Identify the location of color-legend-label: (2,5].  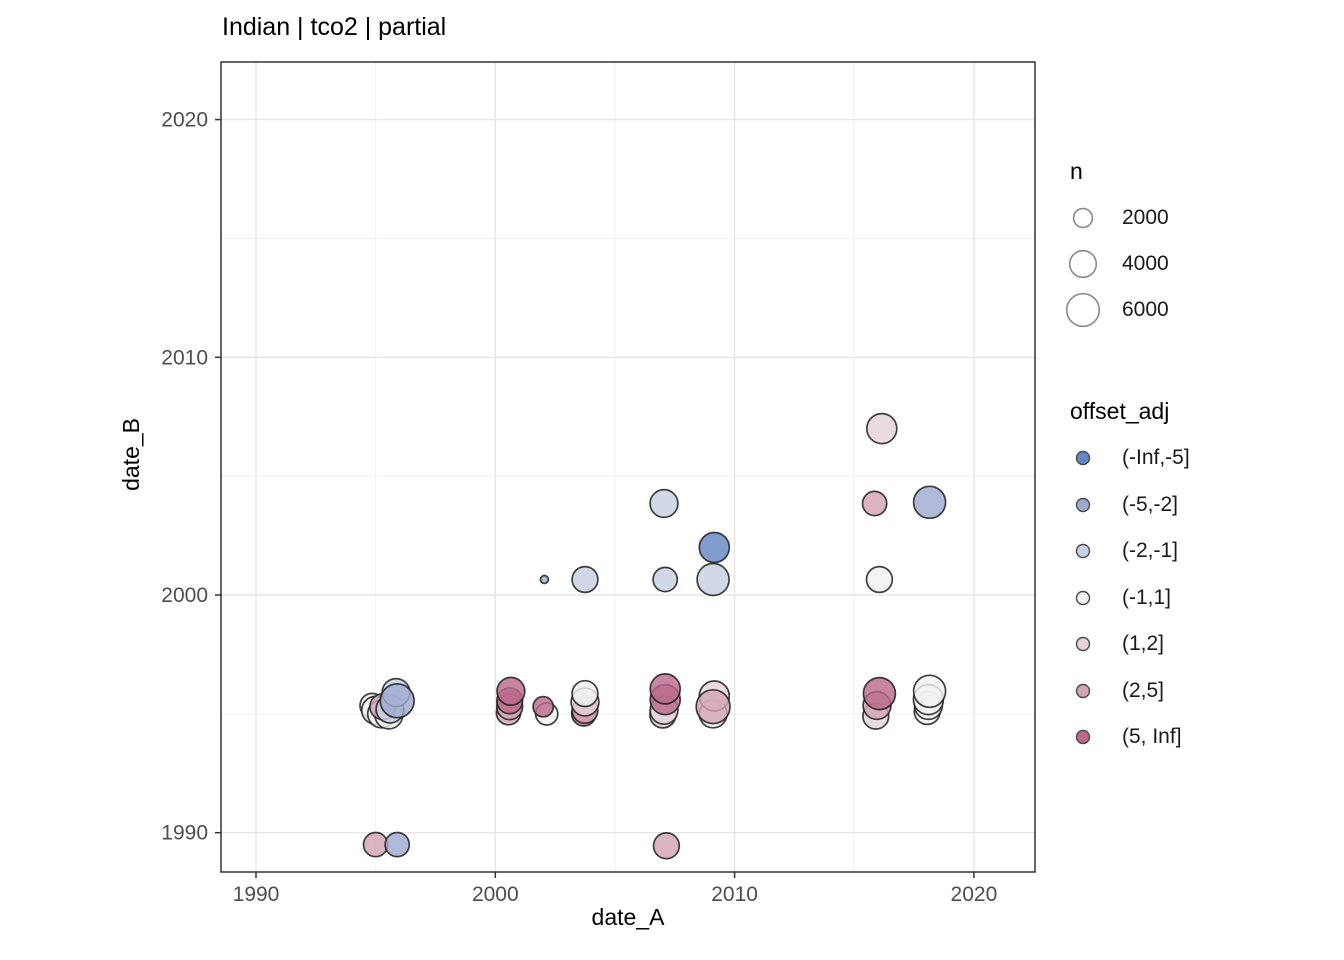
(1143, 690).